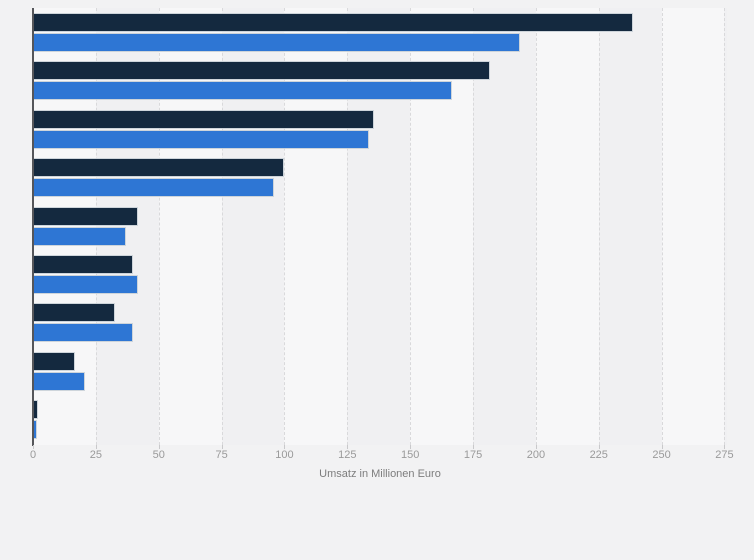 This screenshot has width=754, height=560. I want to click on x-tick-label: 25, so click(95, 455).